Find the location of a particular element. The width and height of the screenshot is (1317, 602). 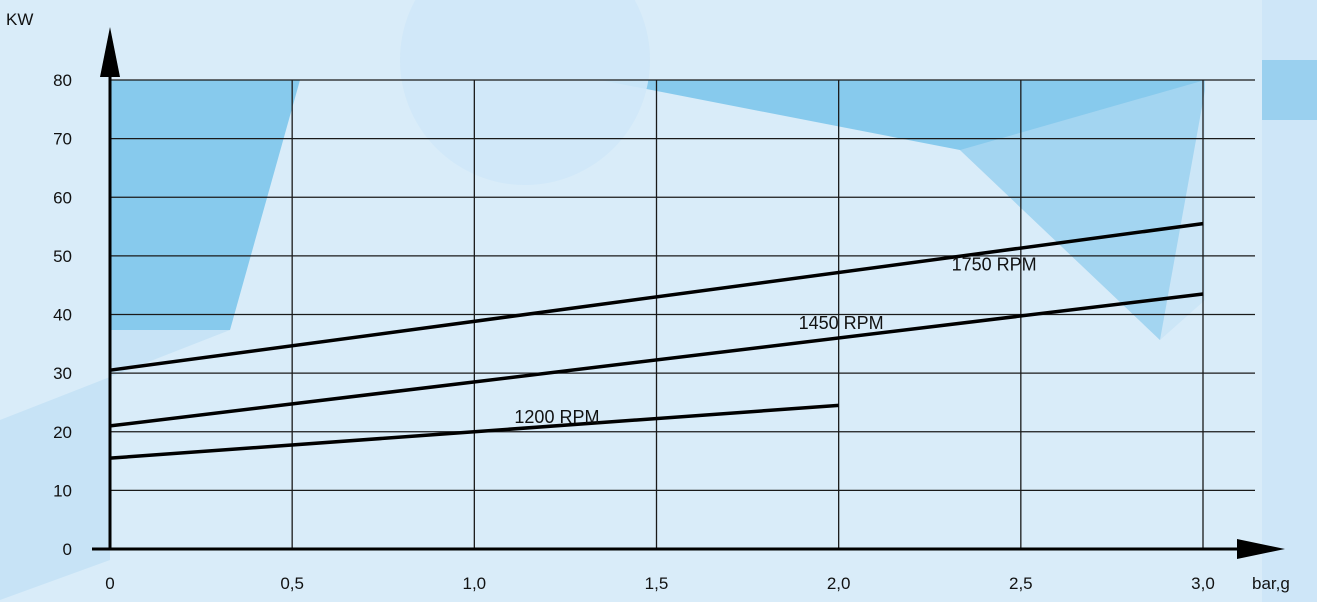

x-axis-title: bar,g is located at coordinates (1271, 583).